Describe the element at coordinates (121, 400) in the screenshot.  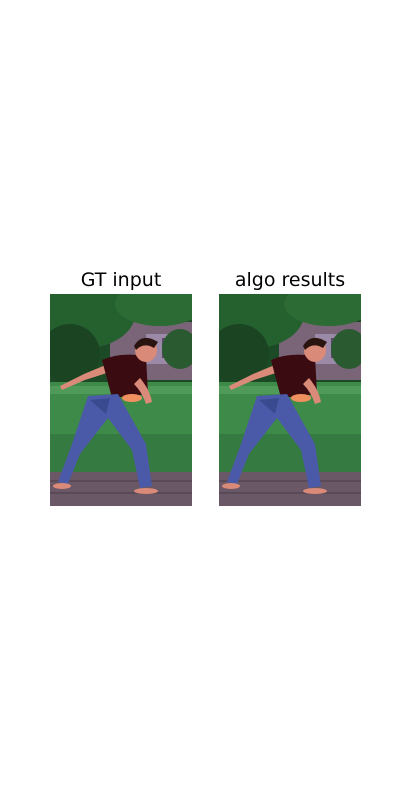
I see `photo-gt-input` at that location.